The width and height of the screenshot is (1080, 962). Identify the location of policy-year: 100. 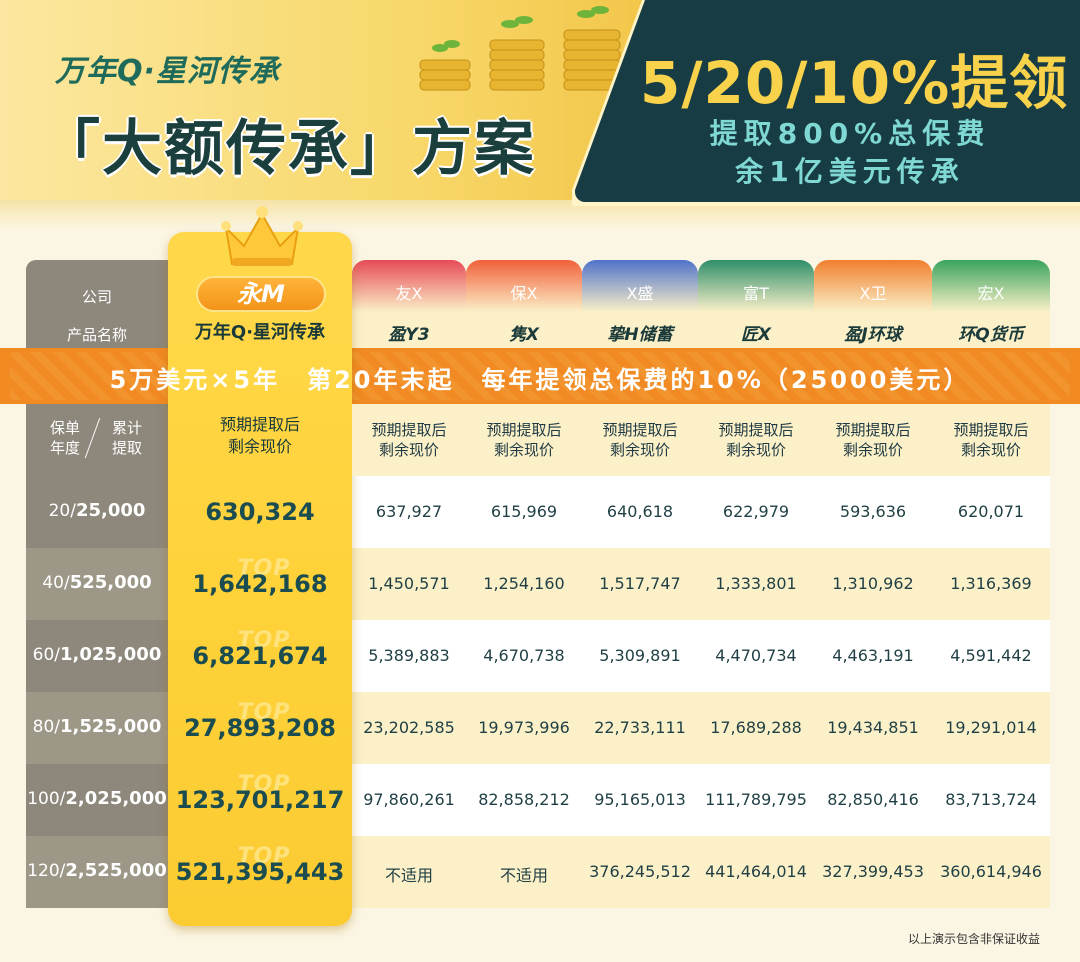
(43, 799).